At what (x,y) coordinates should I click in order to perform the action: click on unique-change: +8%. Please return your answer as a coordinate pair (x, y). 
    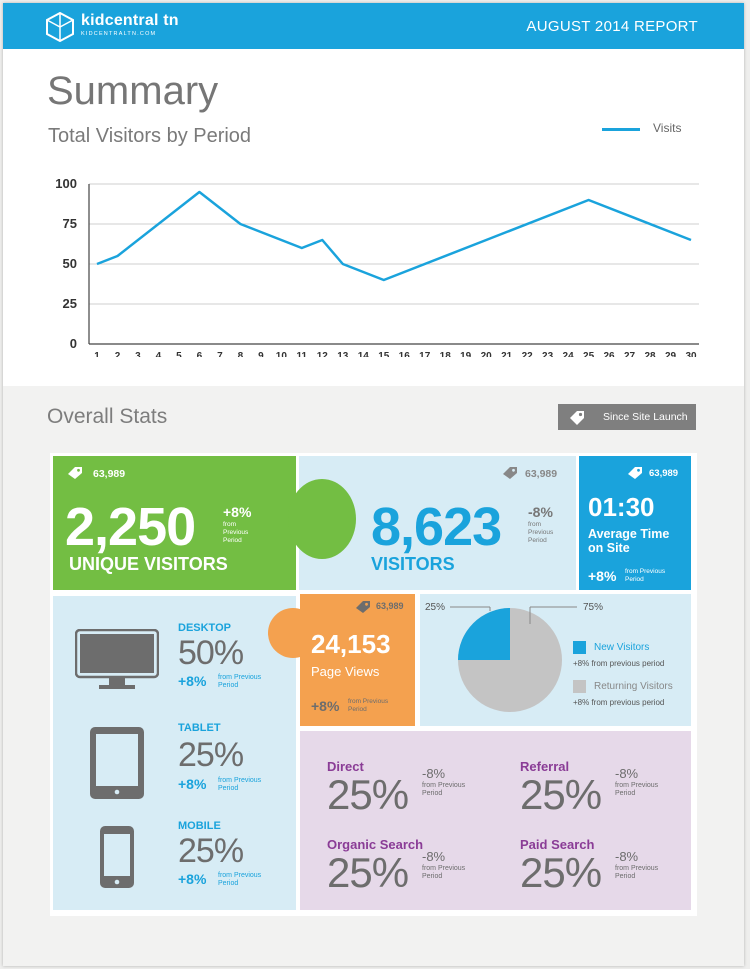
    Looking at the image, I should click on (237, 512).